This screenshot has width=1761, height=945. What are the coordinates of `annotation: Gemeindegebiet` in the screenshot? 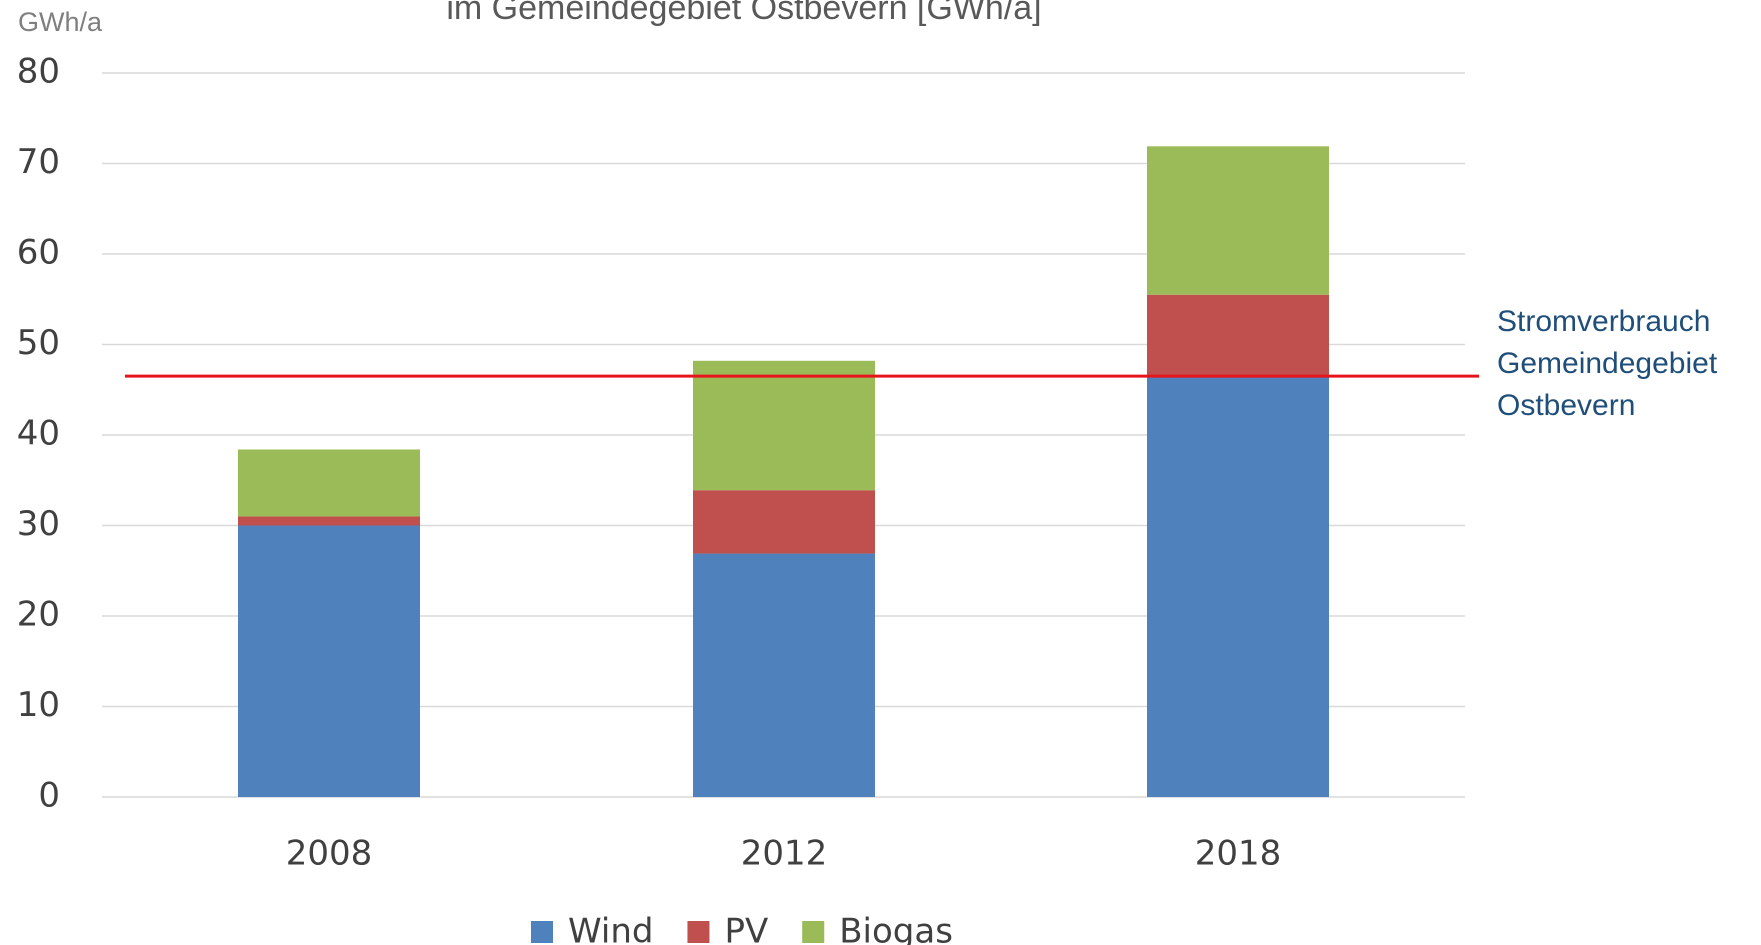 It's located at (1607, 363).